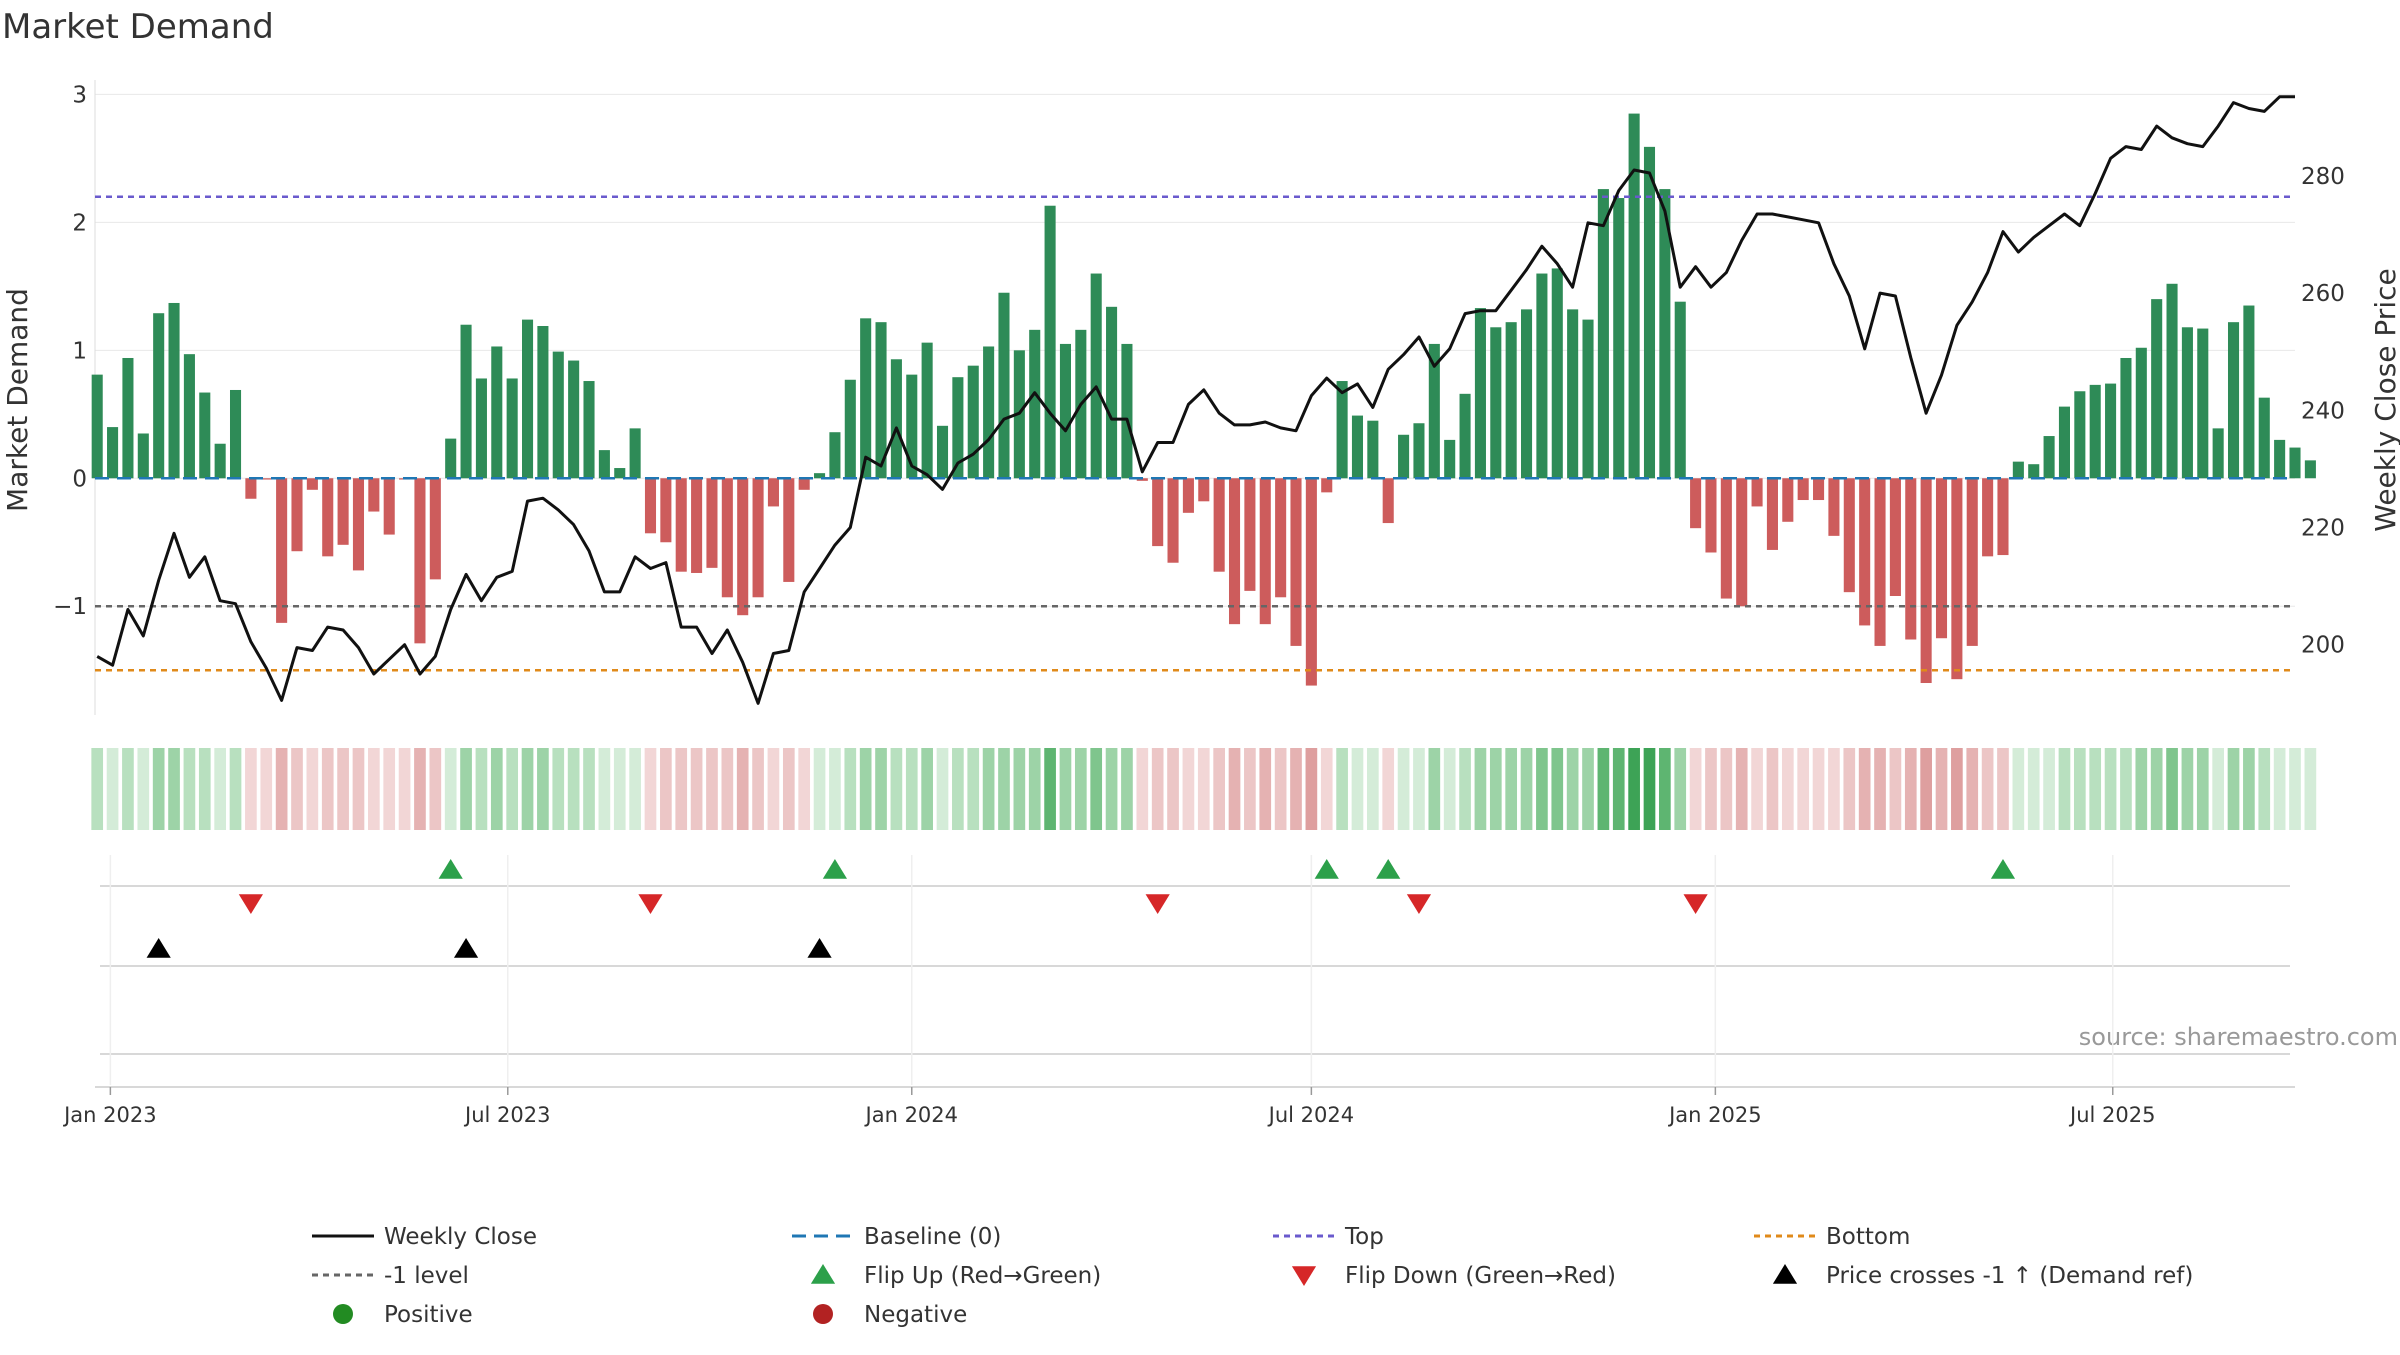 The width and height of the screenshot is (2400, 1355). Describe the element at coordinates (2238, 1037) in the screenshot. I see `source-credit: source: sharemaestro.com` at that location.